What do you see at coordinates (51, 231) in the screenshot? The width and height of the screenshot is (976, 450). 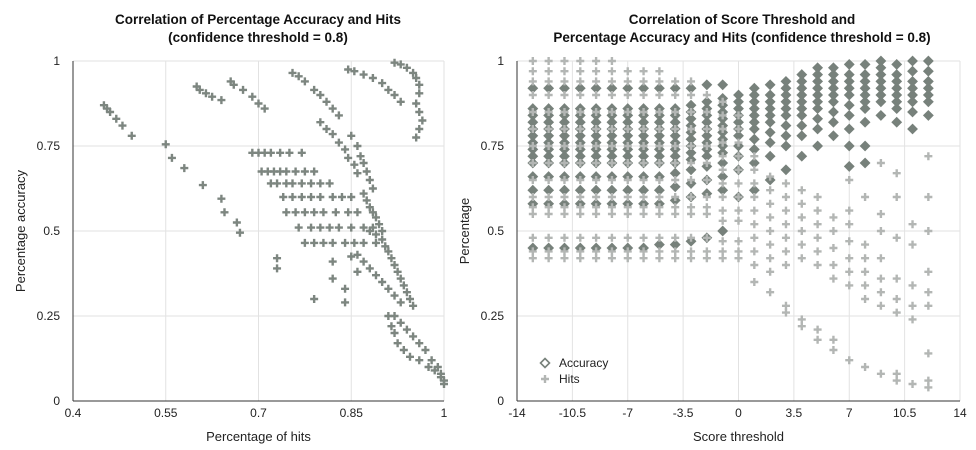 I see `y-tick-label: 0.5` at bounding box center [51, 231].